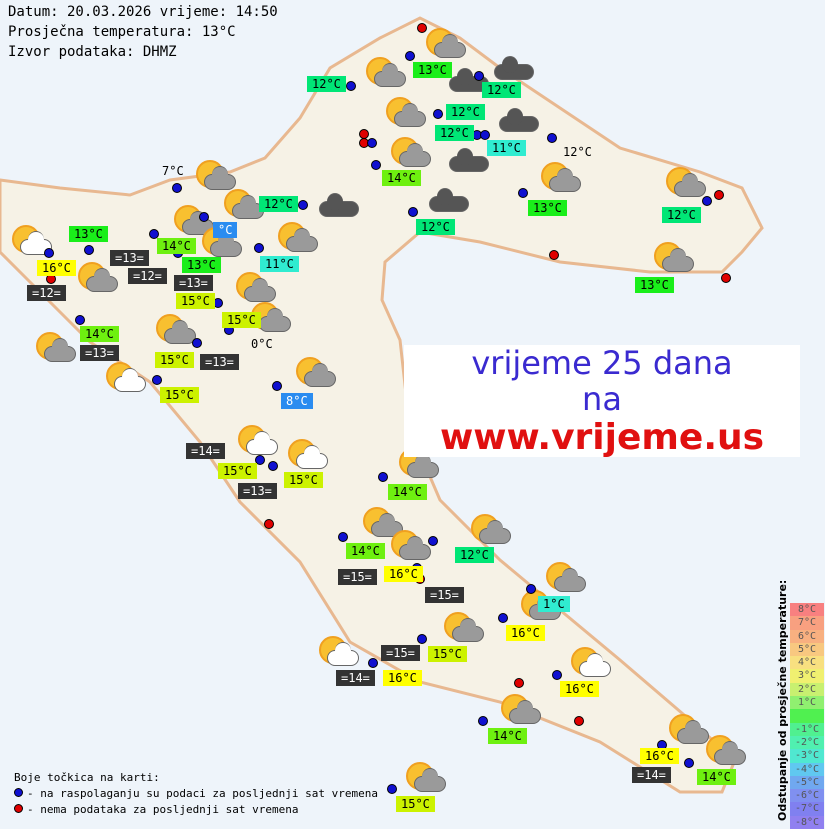 The image size is (825, 829). Describe the element at coordinates (807, 756) in the screenshot. I see `scale-step: -3°C` at that location.